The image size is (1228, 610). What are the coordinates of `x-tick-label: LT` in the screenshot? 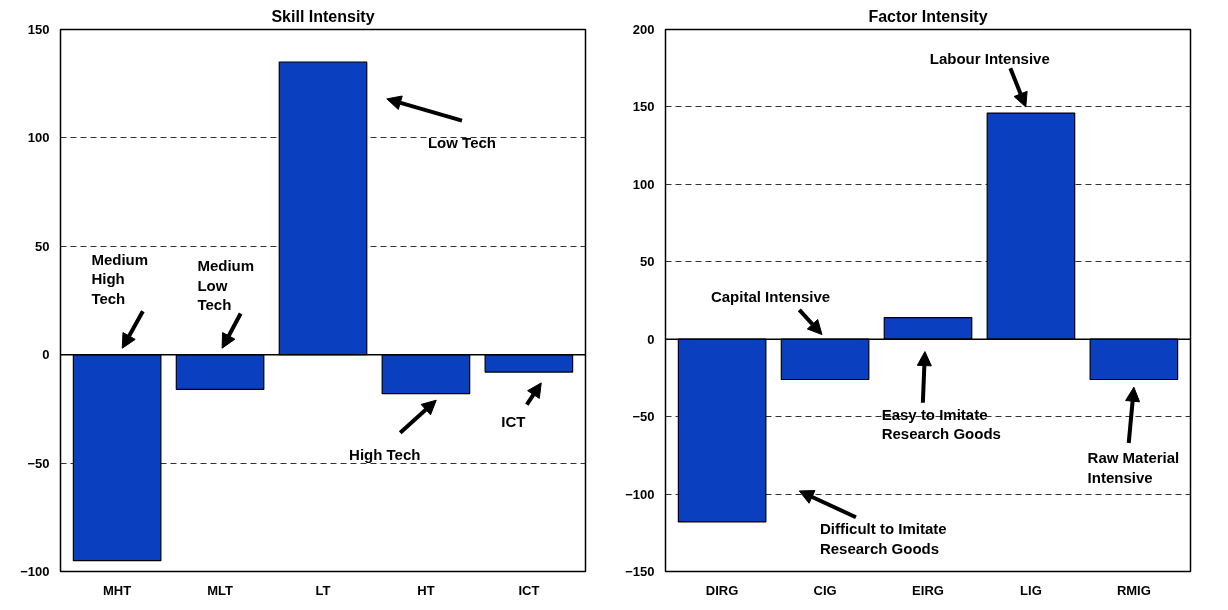 It's located at (323, 590).